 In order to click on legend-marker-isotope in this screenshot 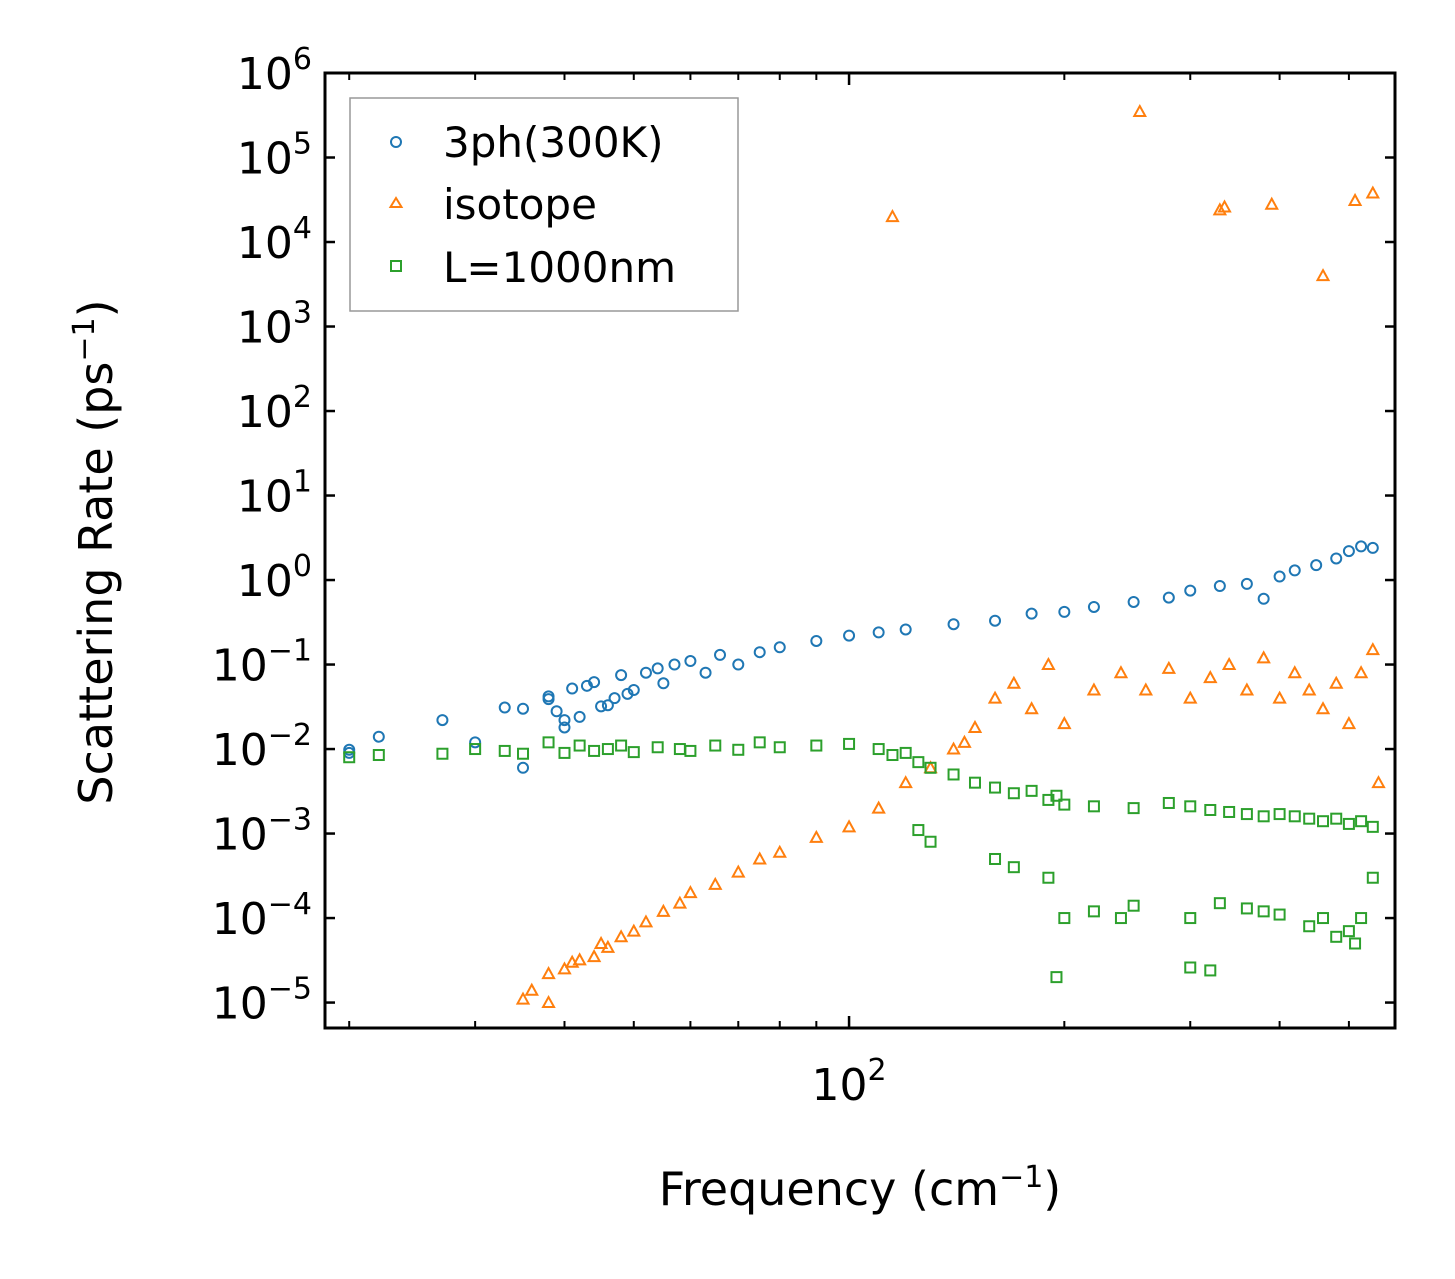, I will do `click(396, 202)`.